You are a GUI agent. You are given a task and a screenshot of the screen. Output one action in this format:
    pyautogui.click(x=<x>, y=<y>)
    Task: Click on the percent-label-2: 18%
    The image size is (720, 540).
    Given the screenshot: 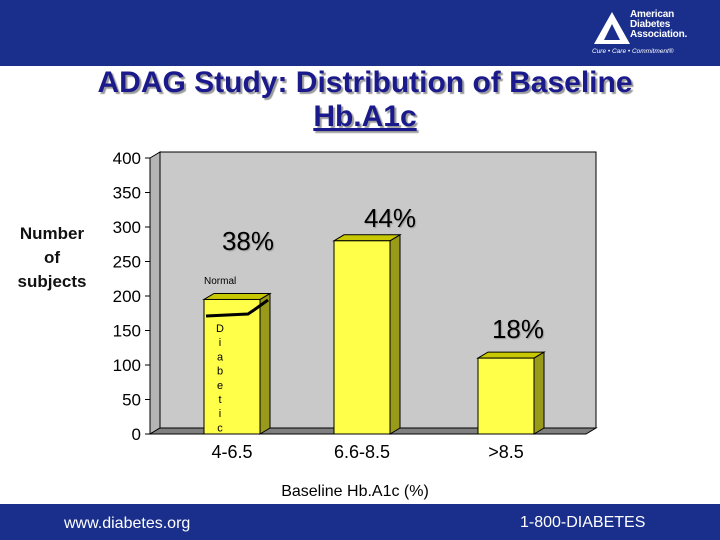 What is the action you would take?
    pyautogui.click(x=518, y=329)
    